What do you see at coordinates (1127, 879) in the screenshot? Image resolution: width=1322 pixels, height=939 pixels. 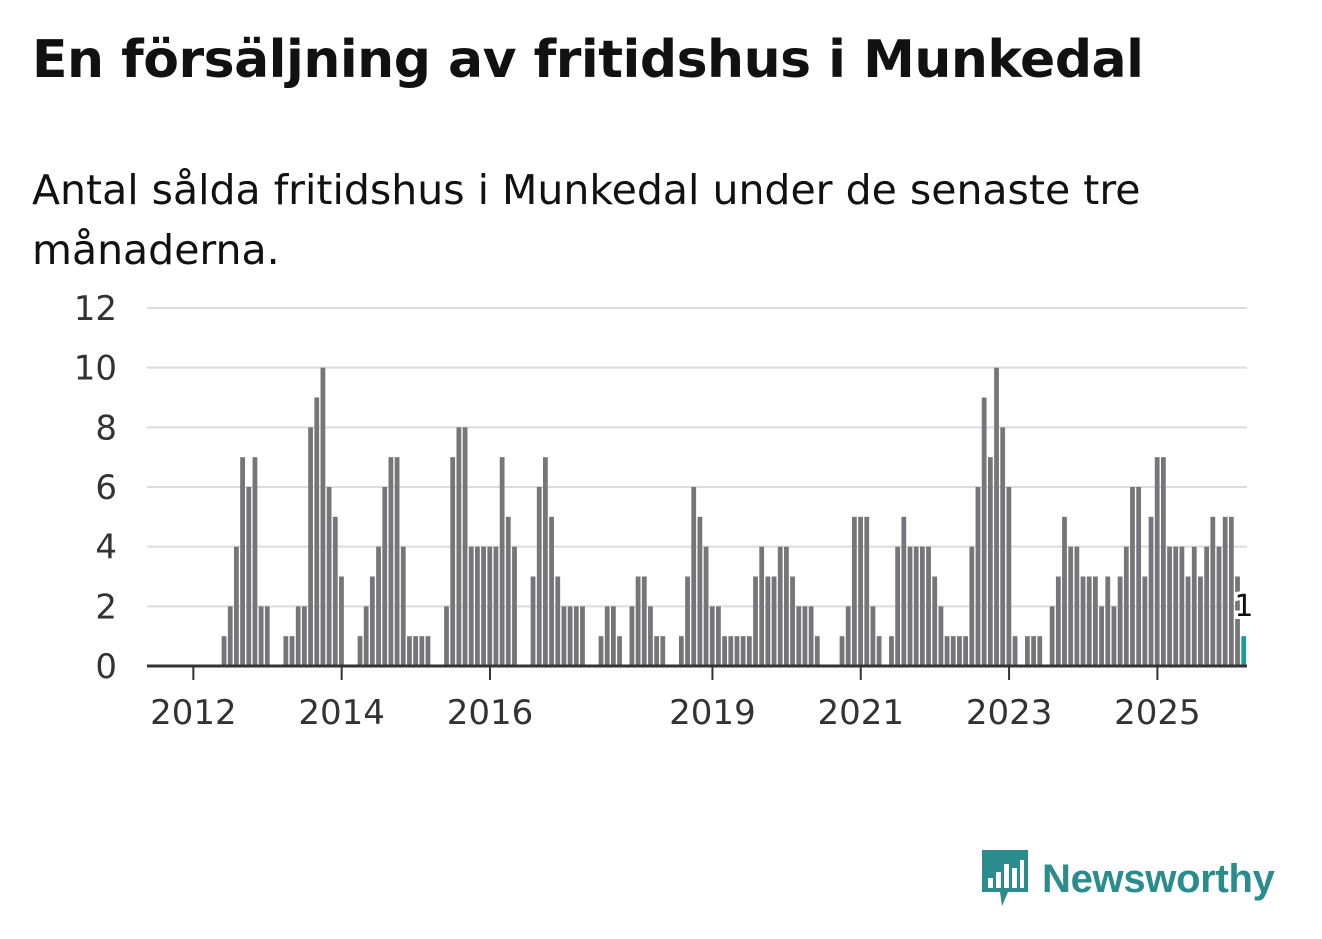 I see `brand-logo: Newsworthy` at bounding box center [1127, 879].